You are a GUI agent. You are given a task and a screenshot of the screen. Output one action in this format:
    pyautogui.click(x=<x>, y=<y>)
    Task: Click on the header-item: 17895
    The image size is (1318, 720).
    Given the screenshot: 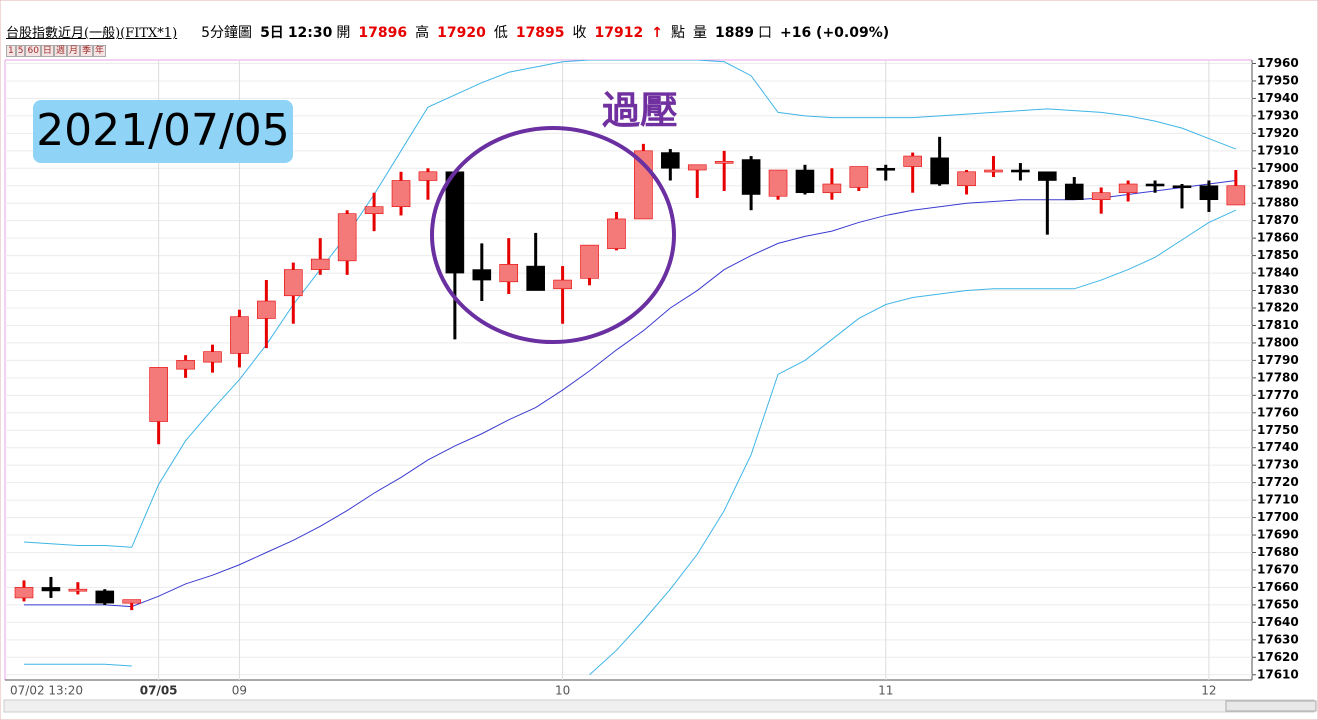 What is the action you would take?
    pyautogui.click(x=540, y=33)
    